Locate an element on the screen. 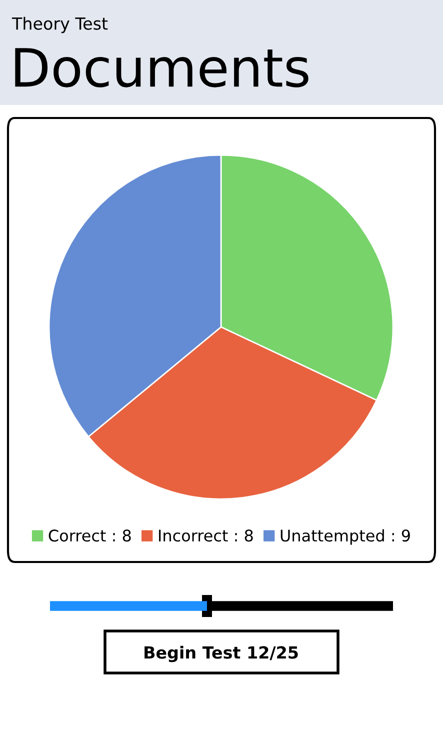 The image size is (443, 738). legend-label: Unattempted : 9 is located at coordinates (345, 537).